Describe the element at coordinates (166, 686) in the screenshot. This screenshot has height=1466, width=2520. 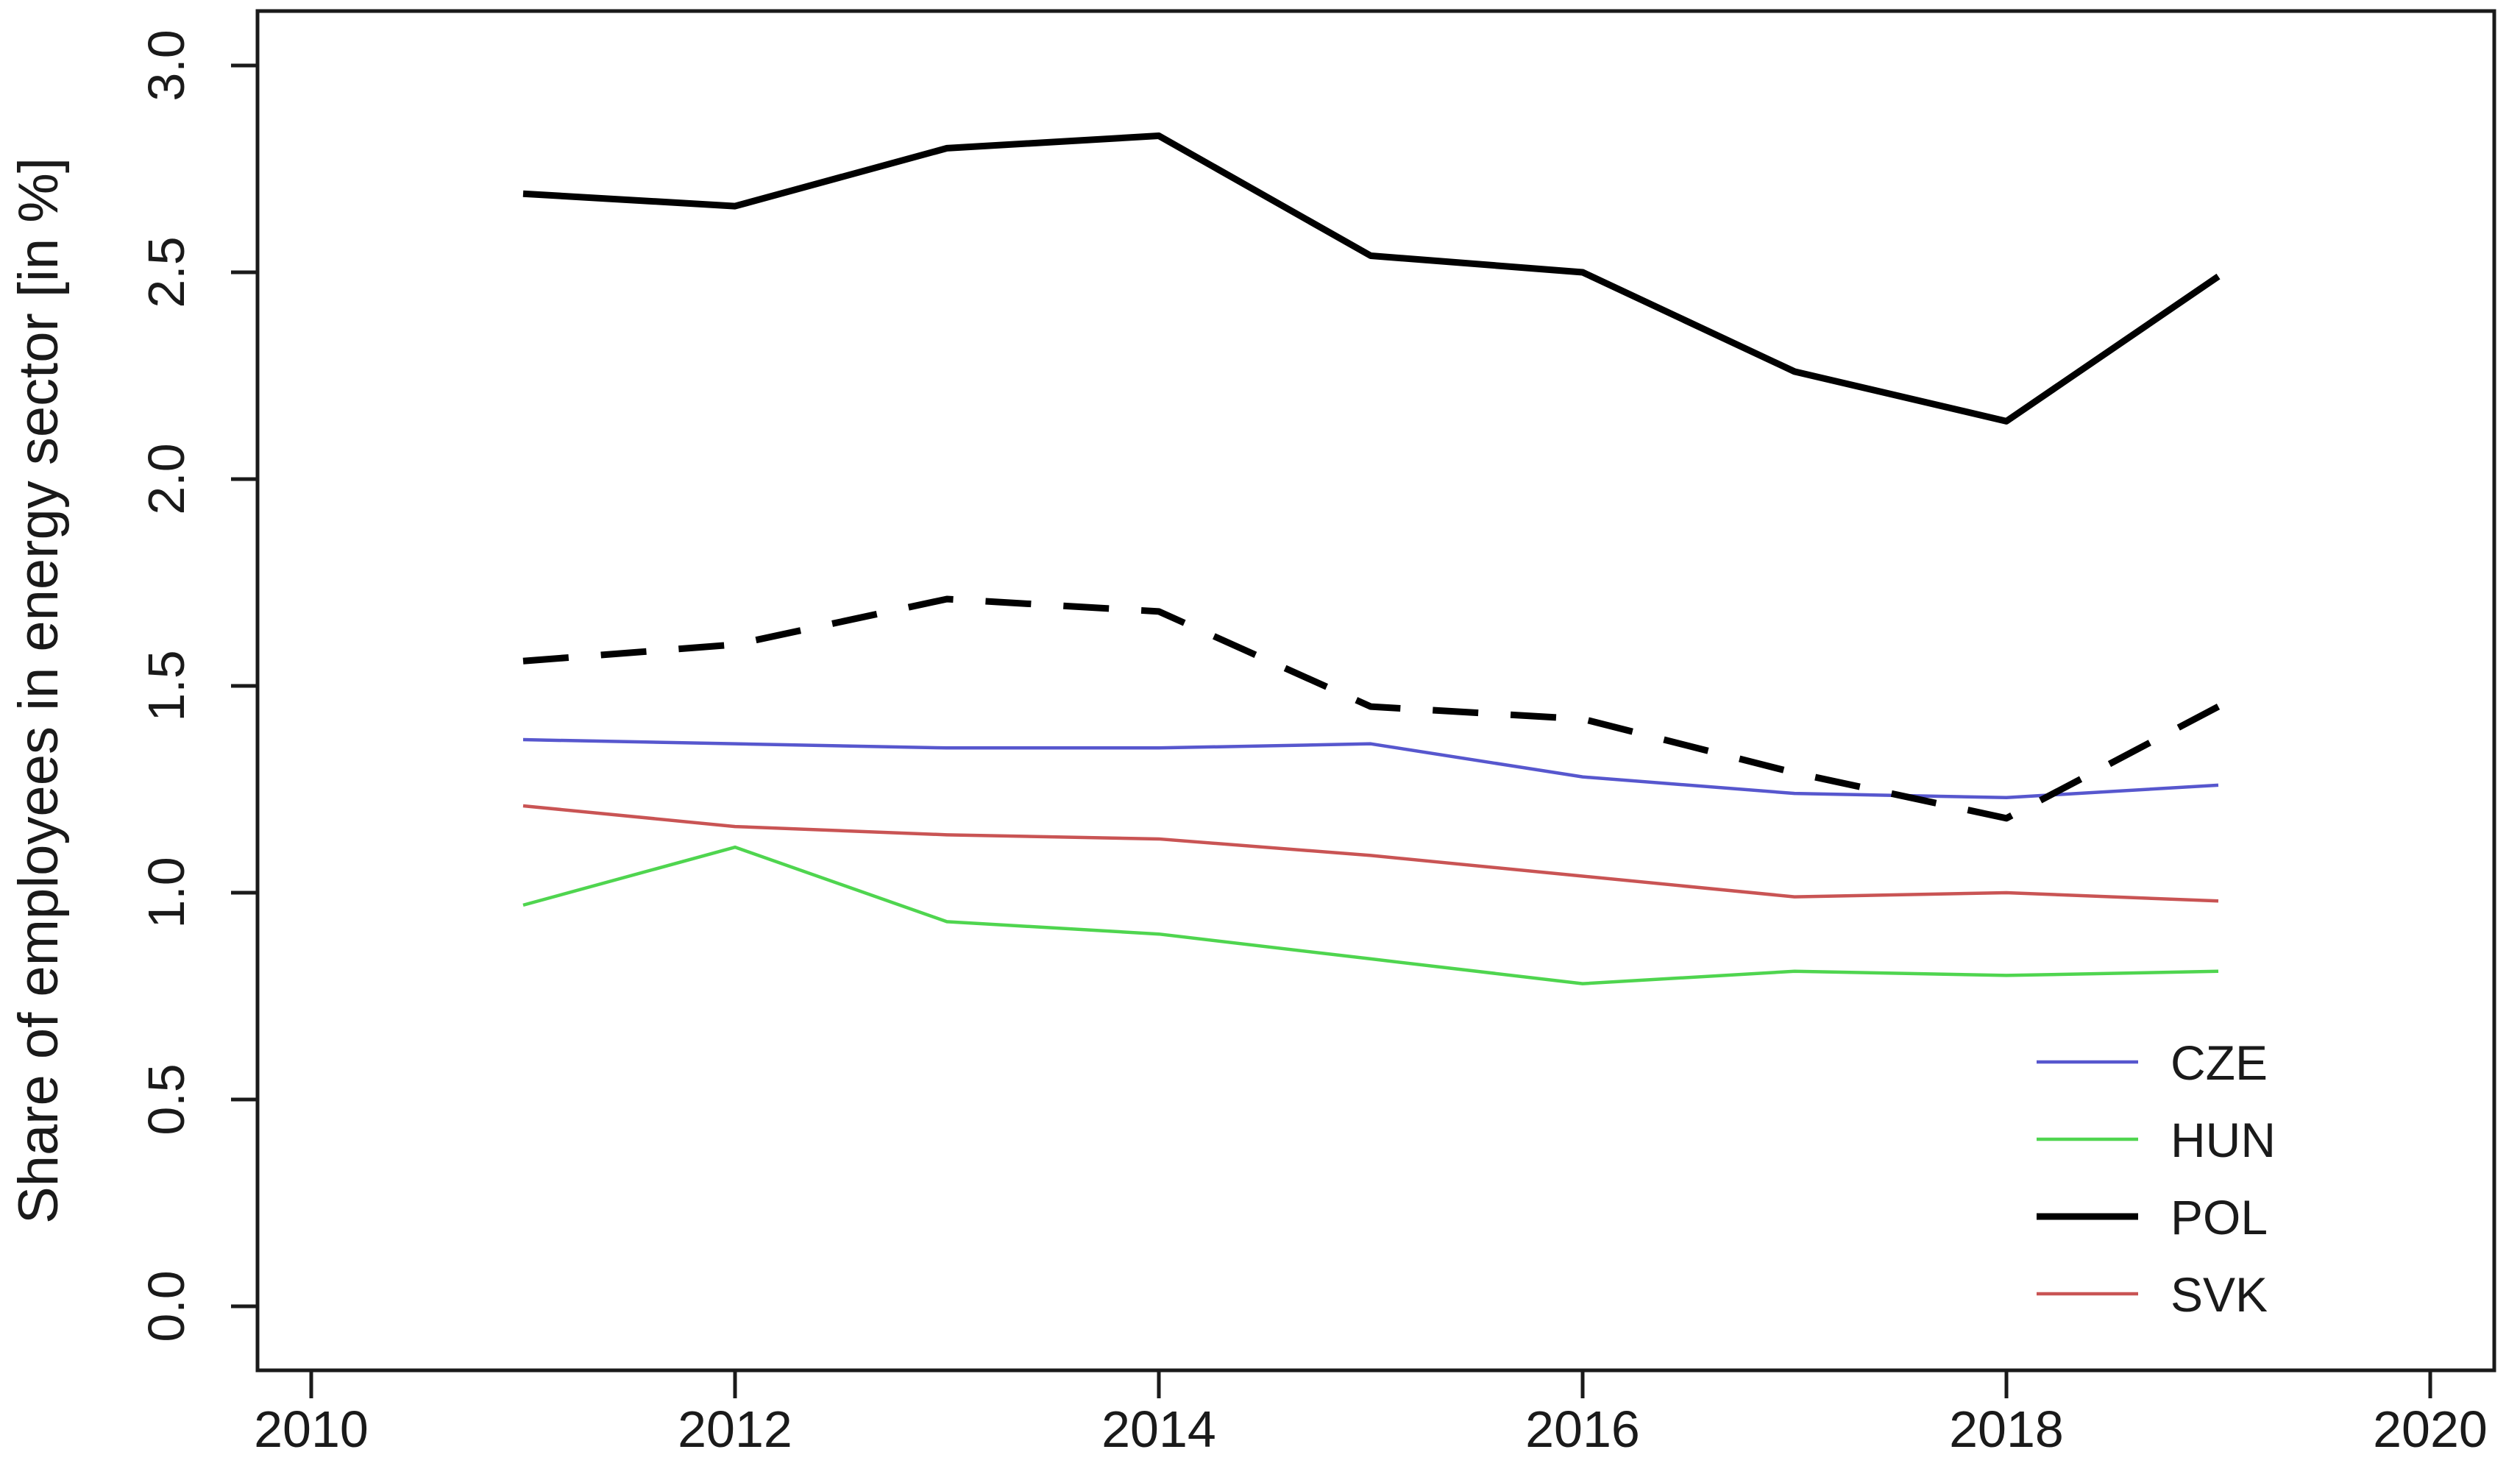
I see `y-tick-label: 1.5` at that location.